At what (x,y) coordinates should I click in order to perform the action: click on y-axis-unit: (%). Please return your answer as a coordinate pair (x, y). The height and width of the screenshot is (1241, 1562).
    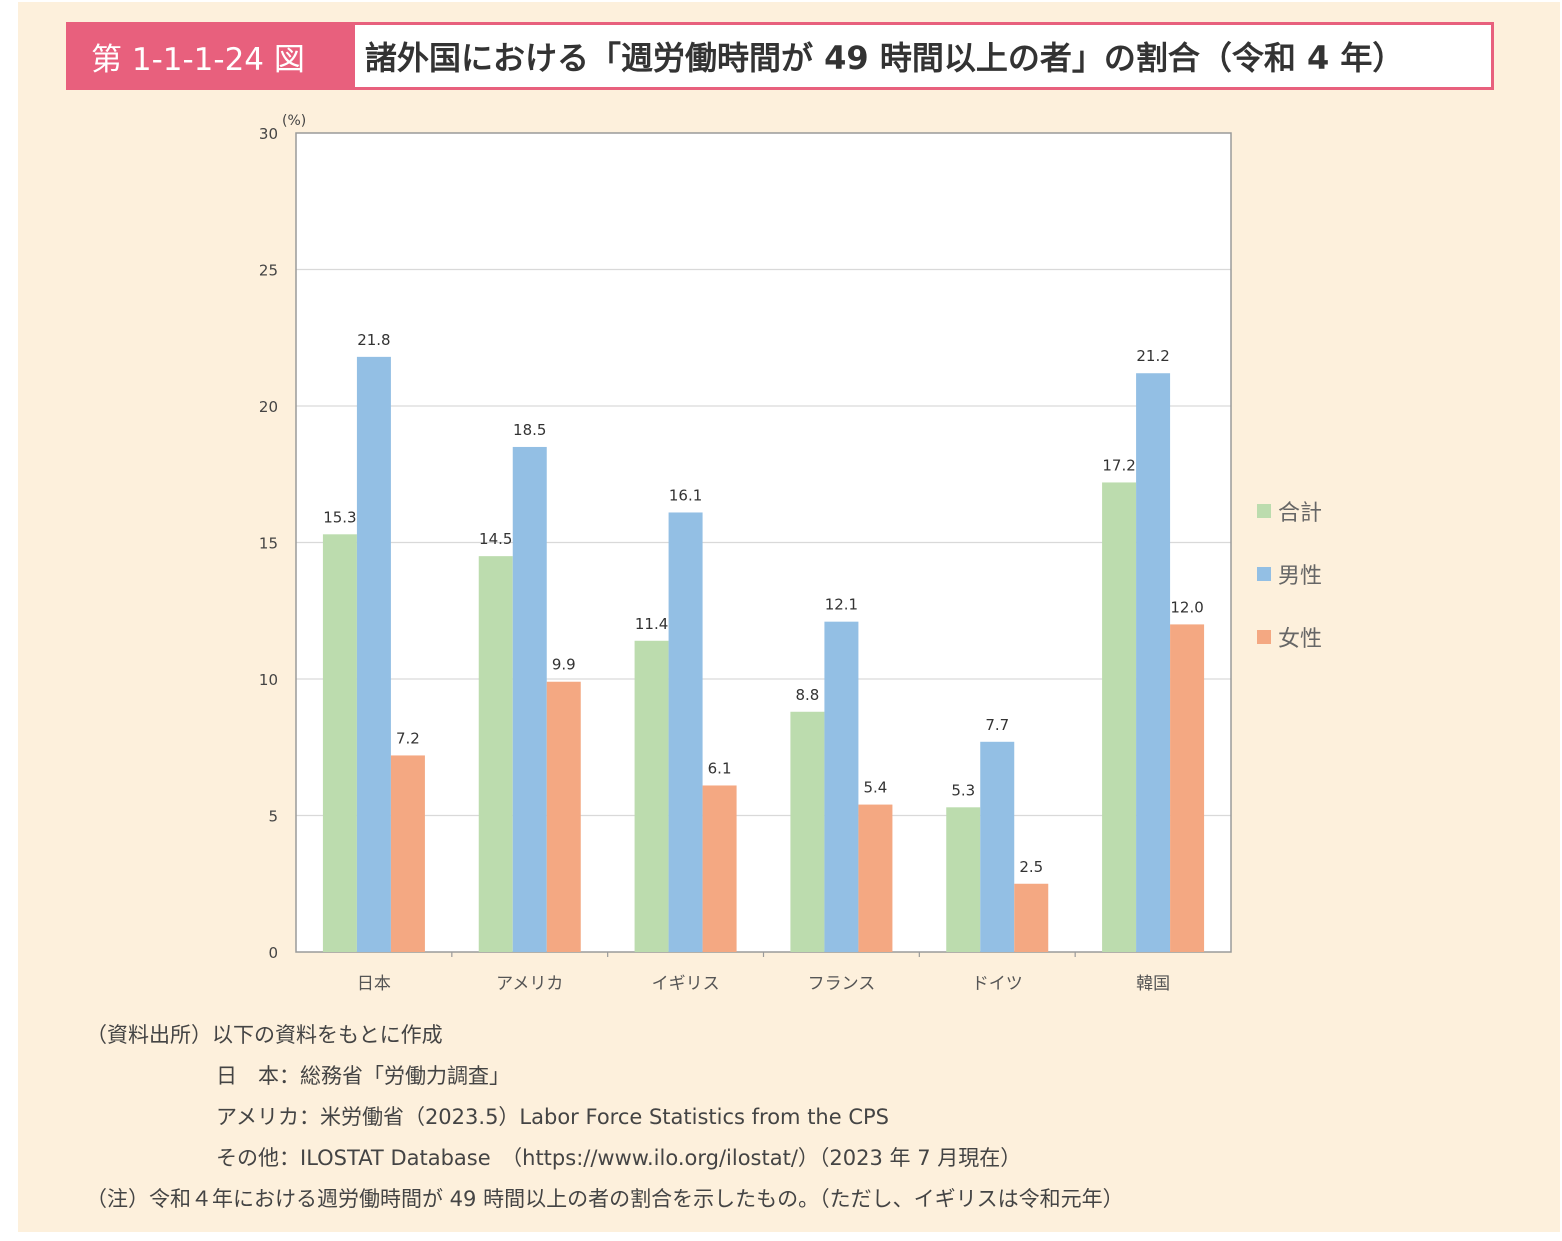
    Looking at the image, I should click on (294, 121).